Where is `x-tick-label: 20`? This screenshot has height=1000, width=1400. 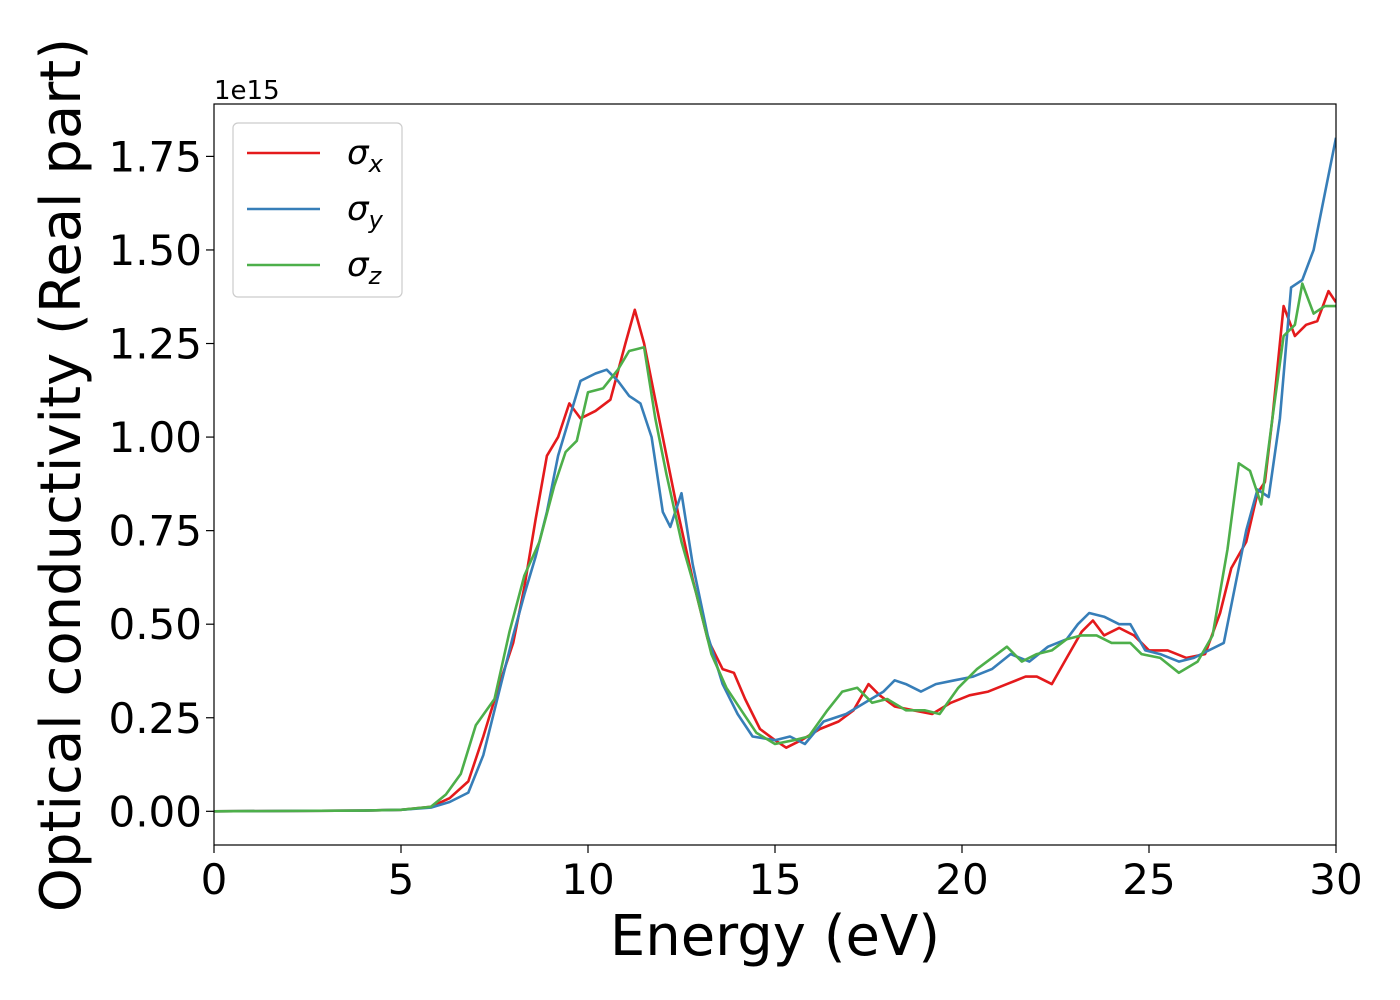 x-tick-label: 20 is located at coordinates (961, 879).